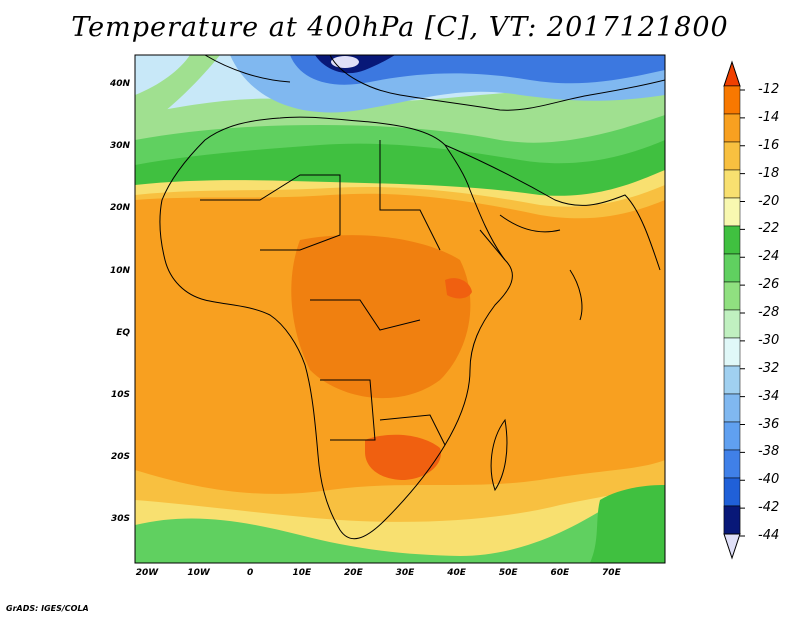 The image size is (800, 618). What do you see at coordinates (508, 573) in the screenshot?
I see `x-tick-label: 50E` at bounding box center [508, 573].